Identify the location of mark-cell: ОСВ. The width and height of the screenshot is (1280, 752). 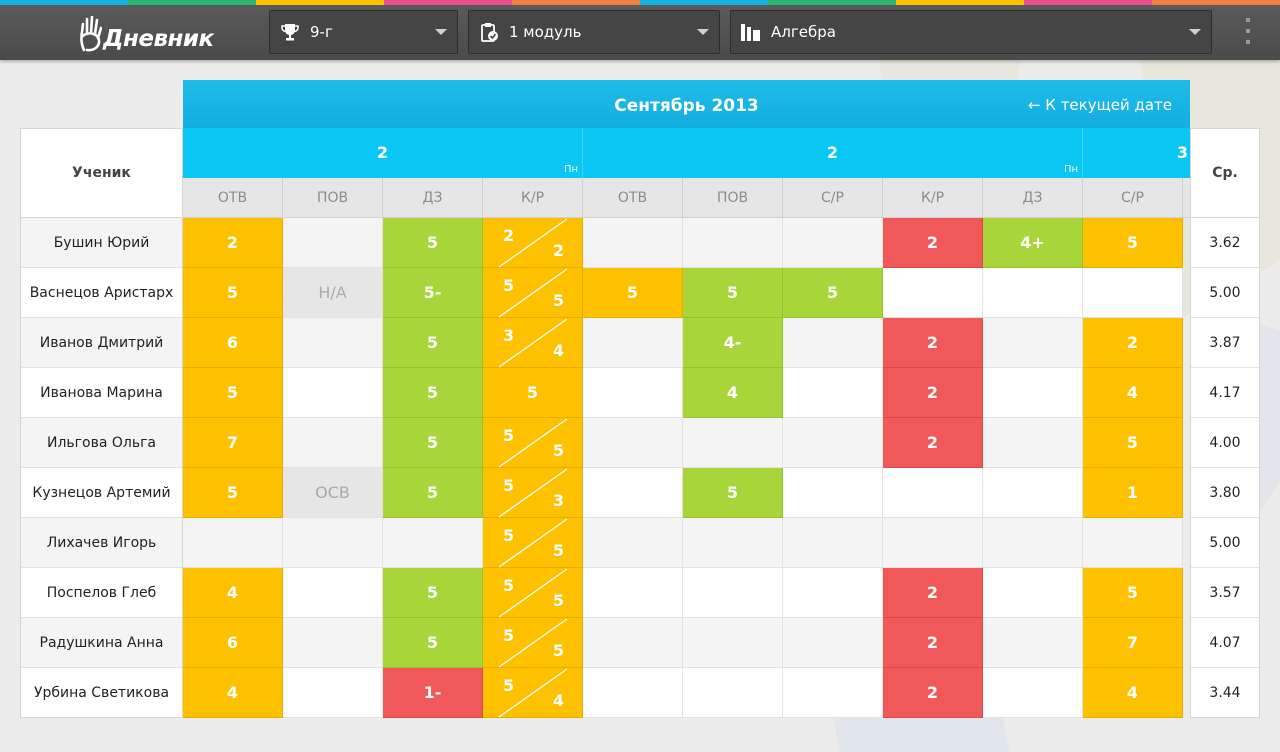
(333, 493).